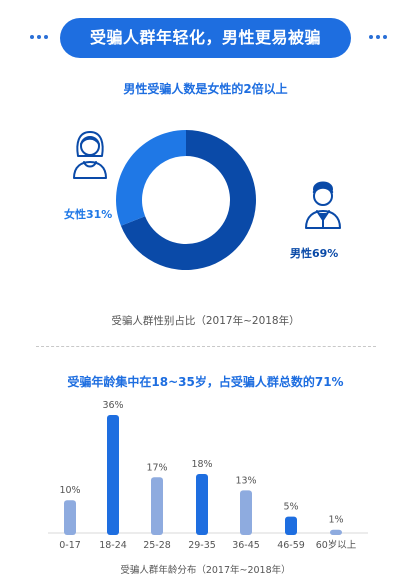 The width and height of the screenshot is (411, 588). I want to click on bar-category-label: 25-28, so click(157, 545).